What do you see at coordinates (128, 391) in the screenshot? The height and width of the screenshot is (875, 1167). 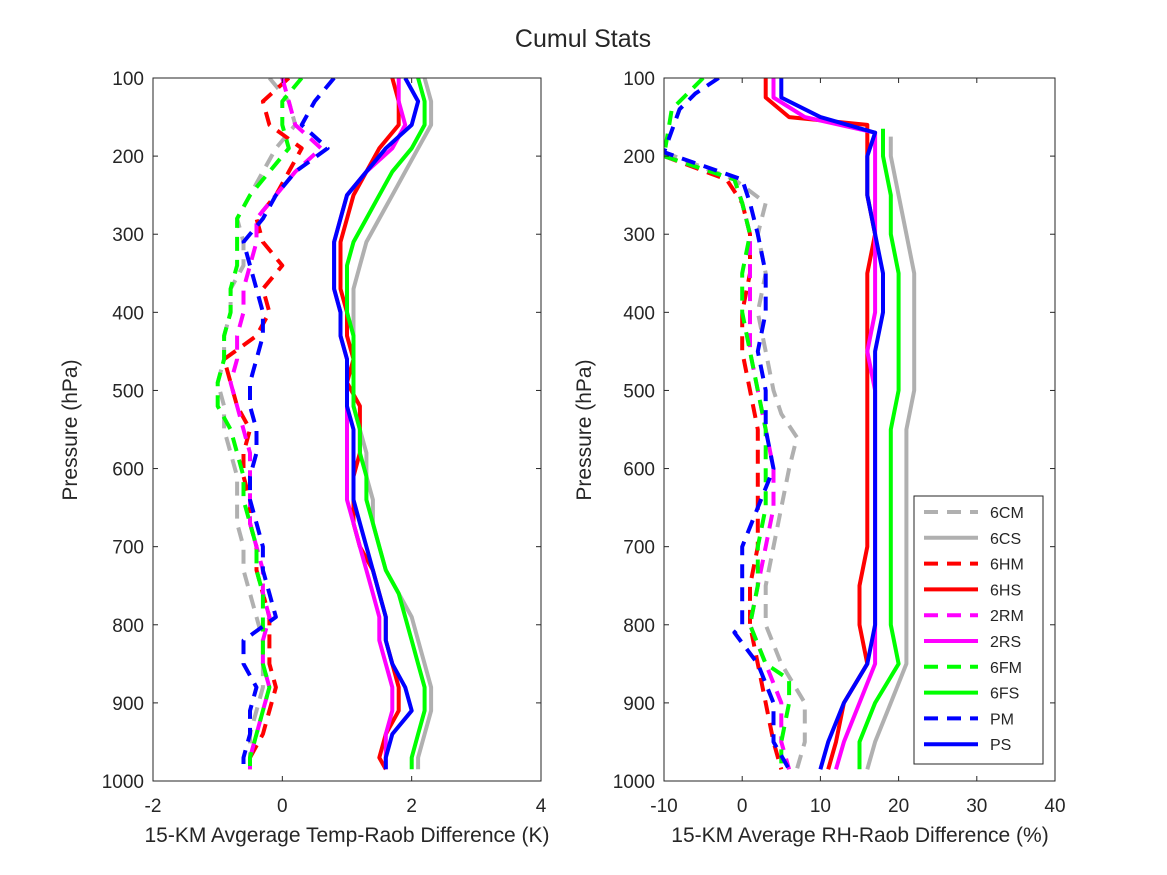 I see `temp-ytick-label-4: 500` at bounding box center [128, 391].